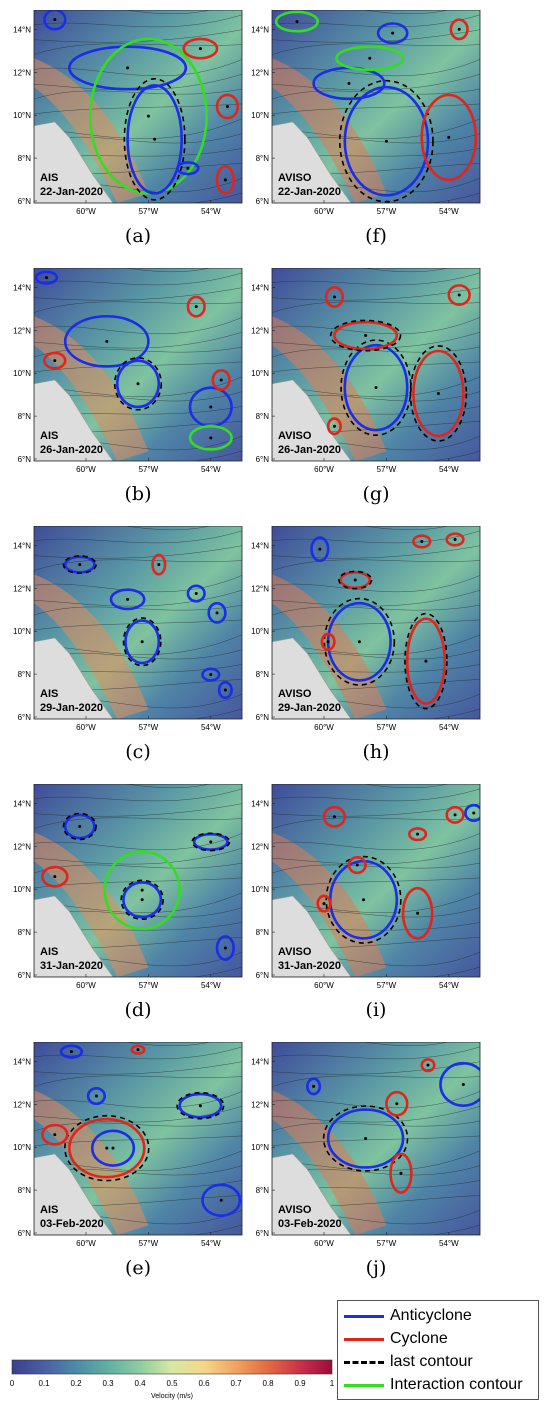 This screenshot has height=1410, width=550. I want to click on colorbar-label: Velocity (m/s), so click(172, 1396).